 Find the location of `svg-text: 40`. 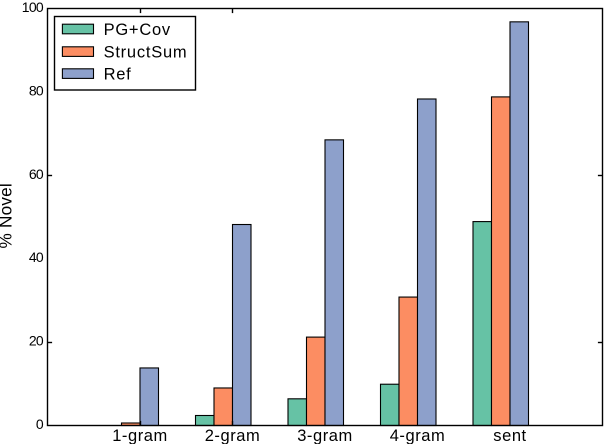

svg-text: 40 is located at coordinates (36, 257).